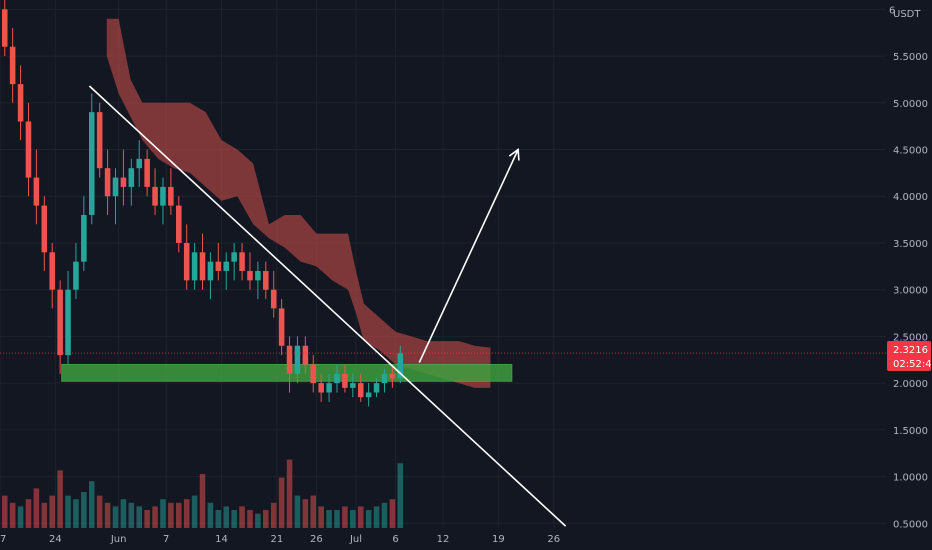  What do you see at coordinates (443, 539) in the screenshot?
I see `x-tick-label: 12` at bounding box center [443, 539].